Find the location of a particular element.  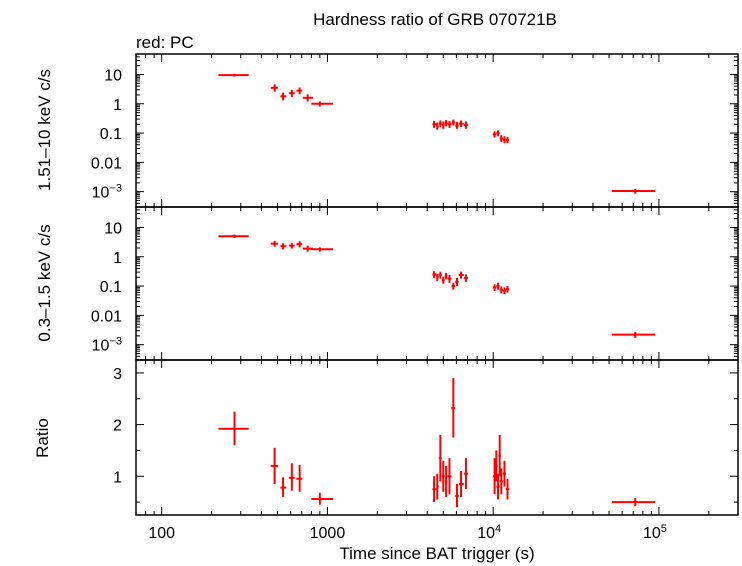

top-data-points is located at coordinates (437, 133).